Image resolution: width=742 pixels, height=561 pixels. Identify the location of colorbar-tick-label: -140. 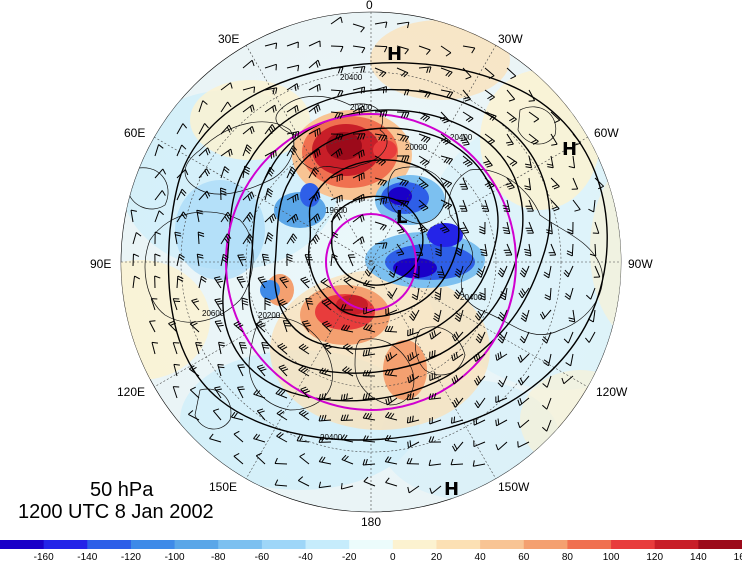
(87, 556).